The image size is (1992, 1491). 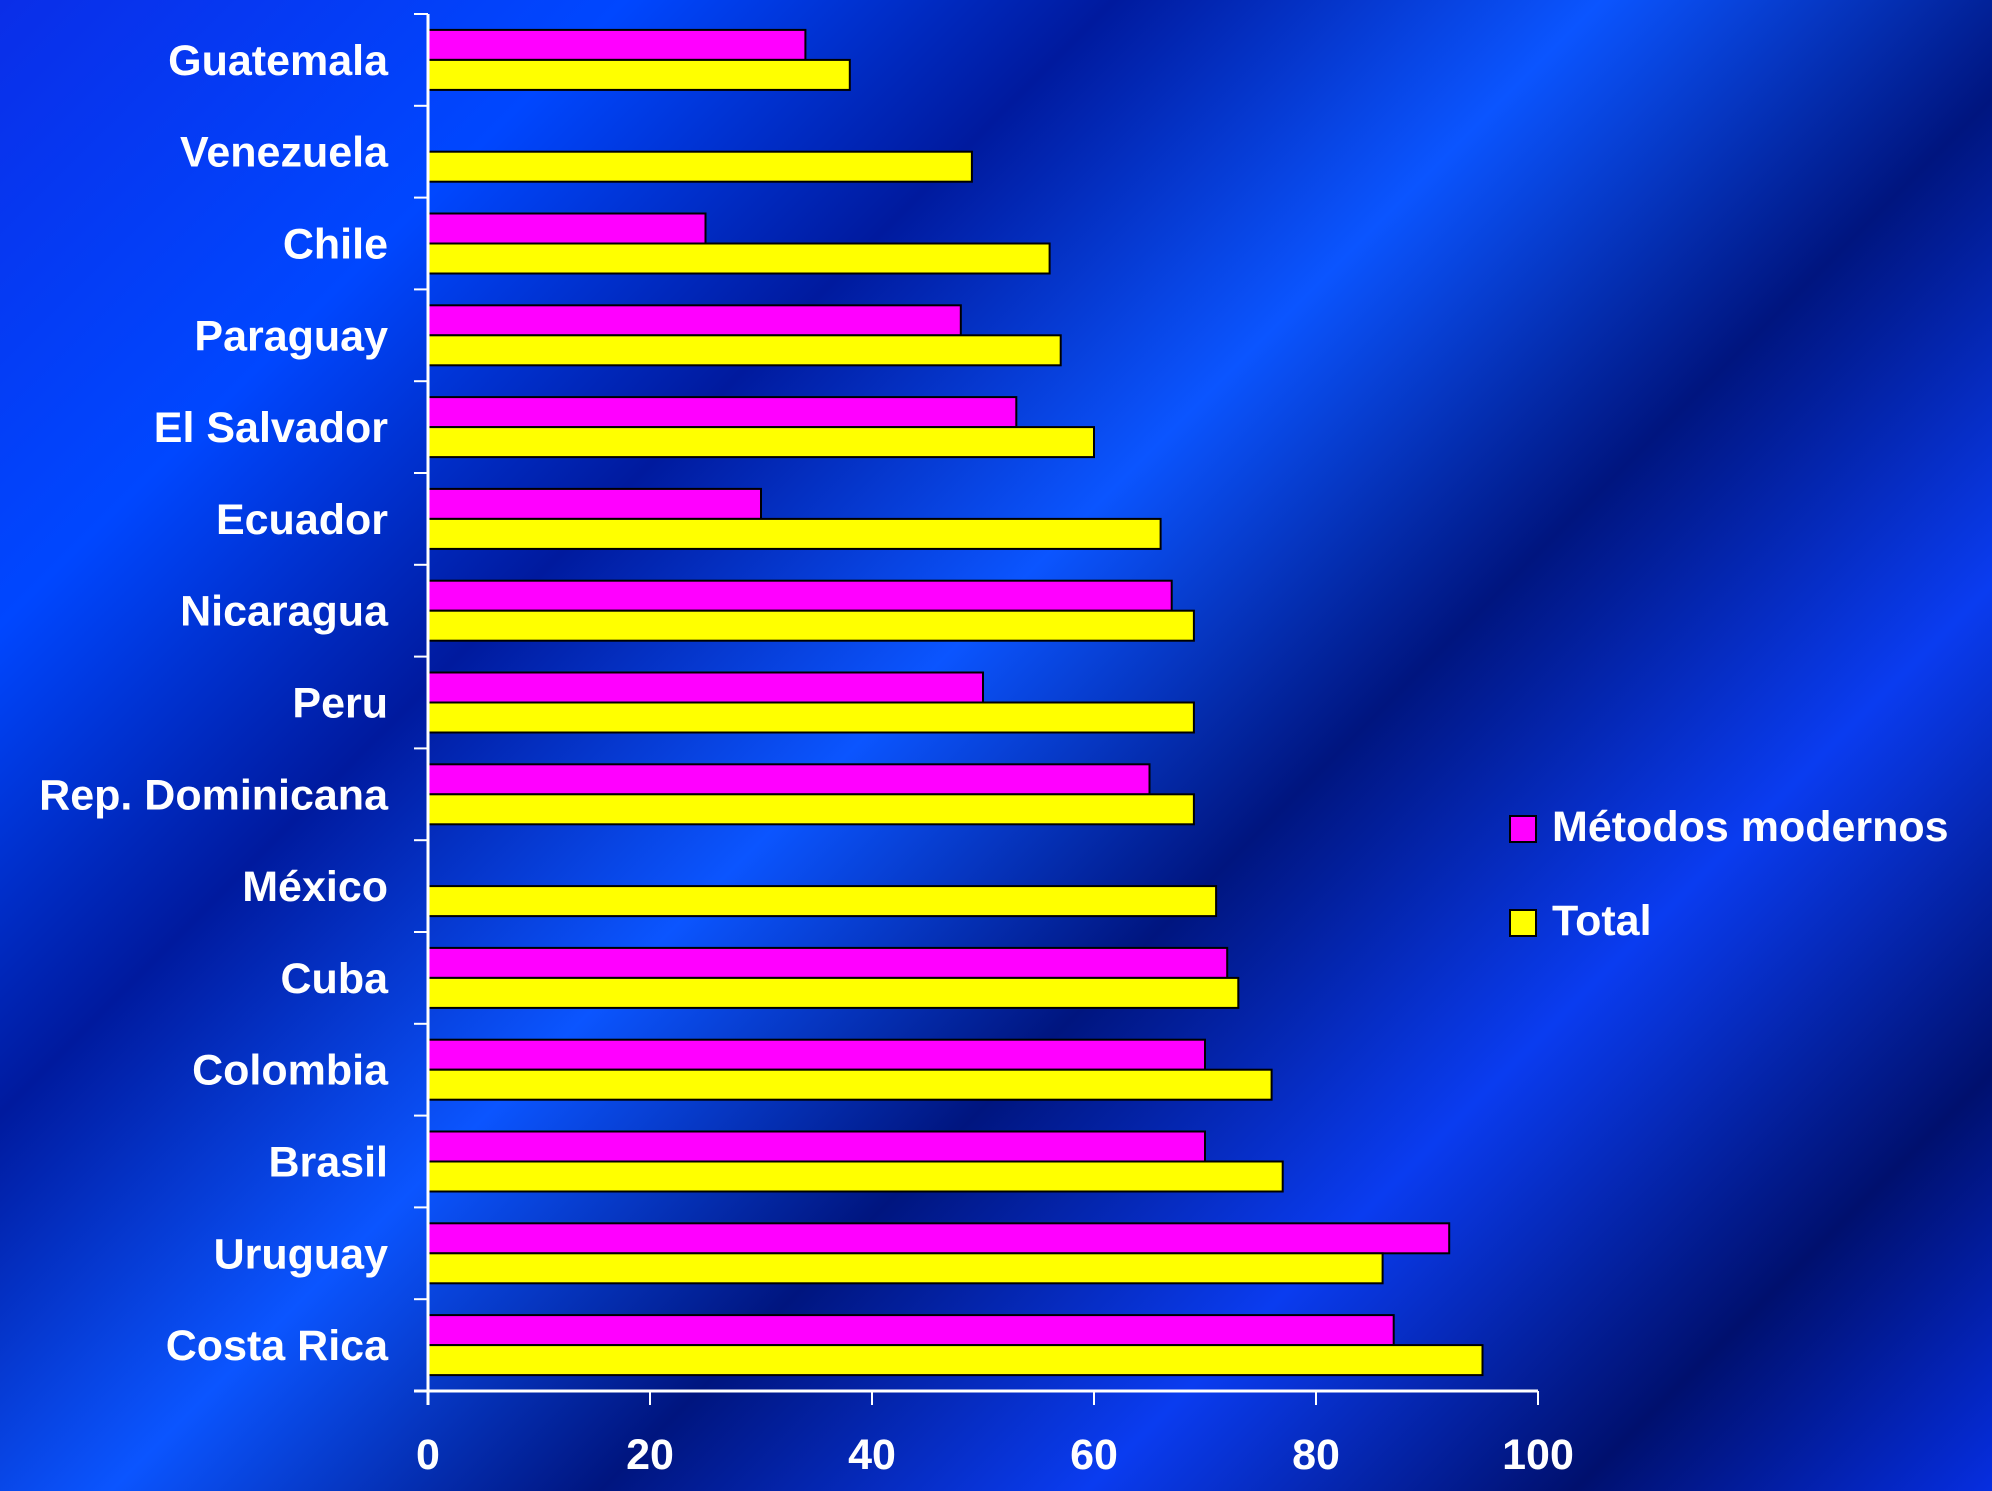 I want to click on category-label: Venezuela, so click(x=284, y=153).